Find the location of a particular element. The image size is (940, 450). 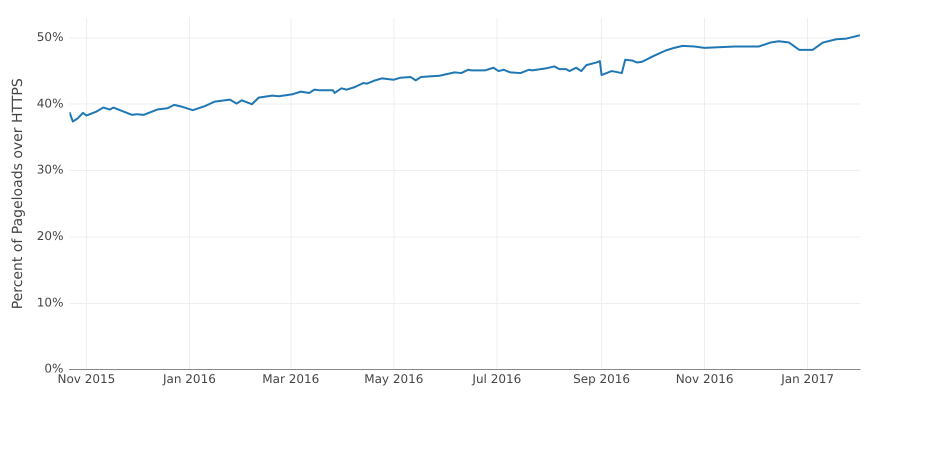

x-tick-label: Sep 2016 is located at coordinates (601, 379).